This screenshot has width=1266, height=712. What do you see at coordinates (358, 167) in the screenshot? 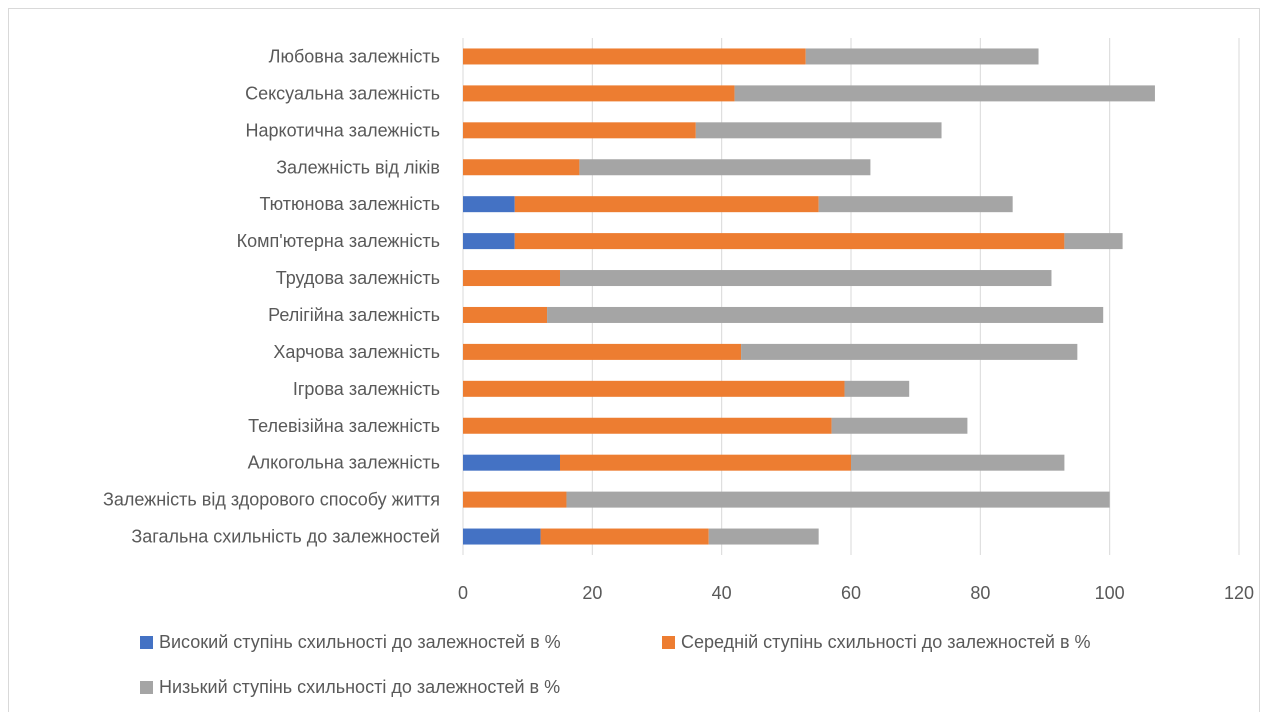
I see `category-label: Залежність від ліків` at bounding box center [358, 167].